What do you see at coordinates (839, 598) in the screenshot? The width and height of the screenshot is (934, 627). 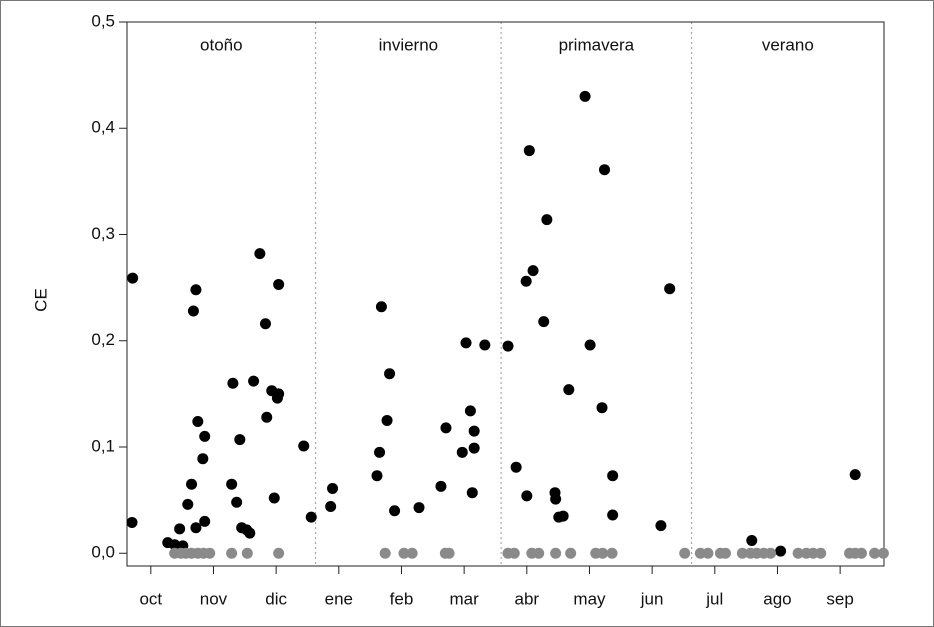 I see `x-tick-label: sep` at bounding box center [839, 598].